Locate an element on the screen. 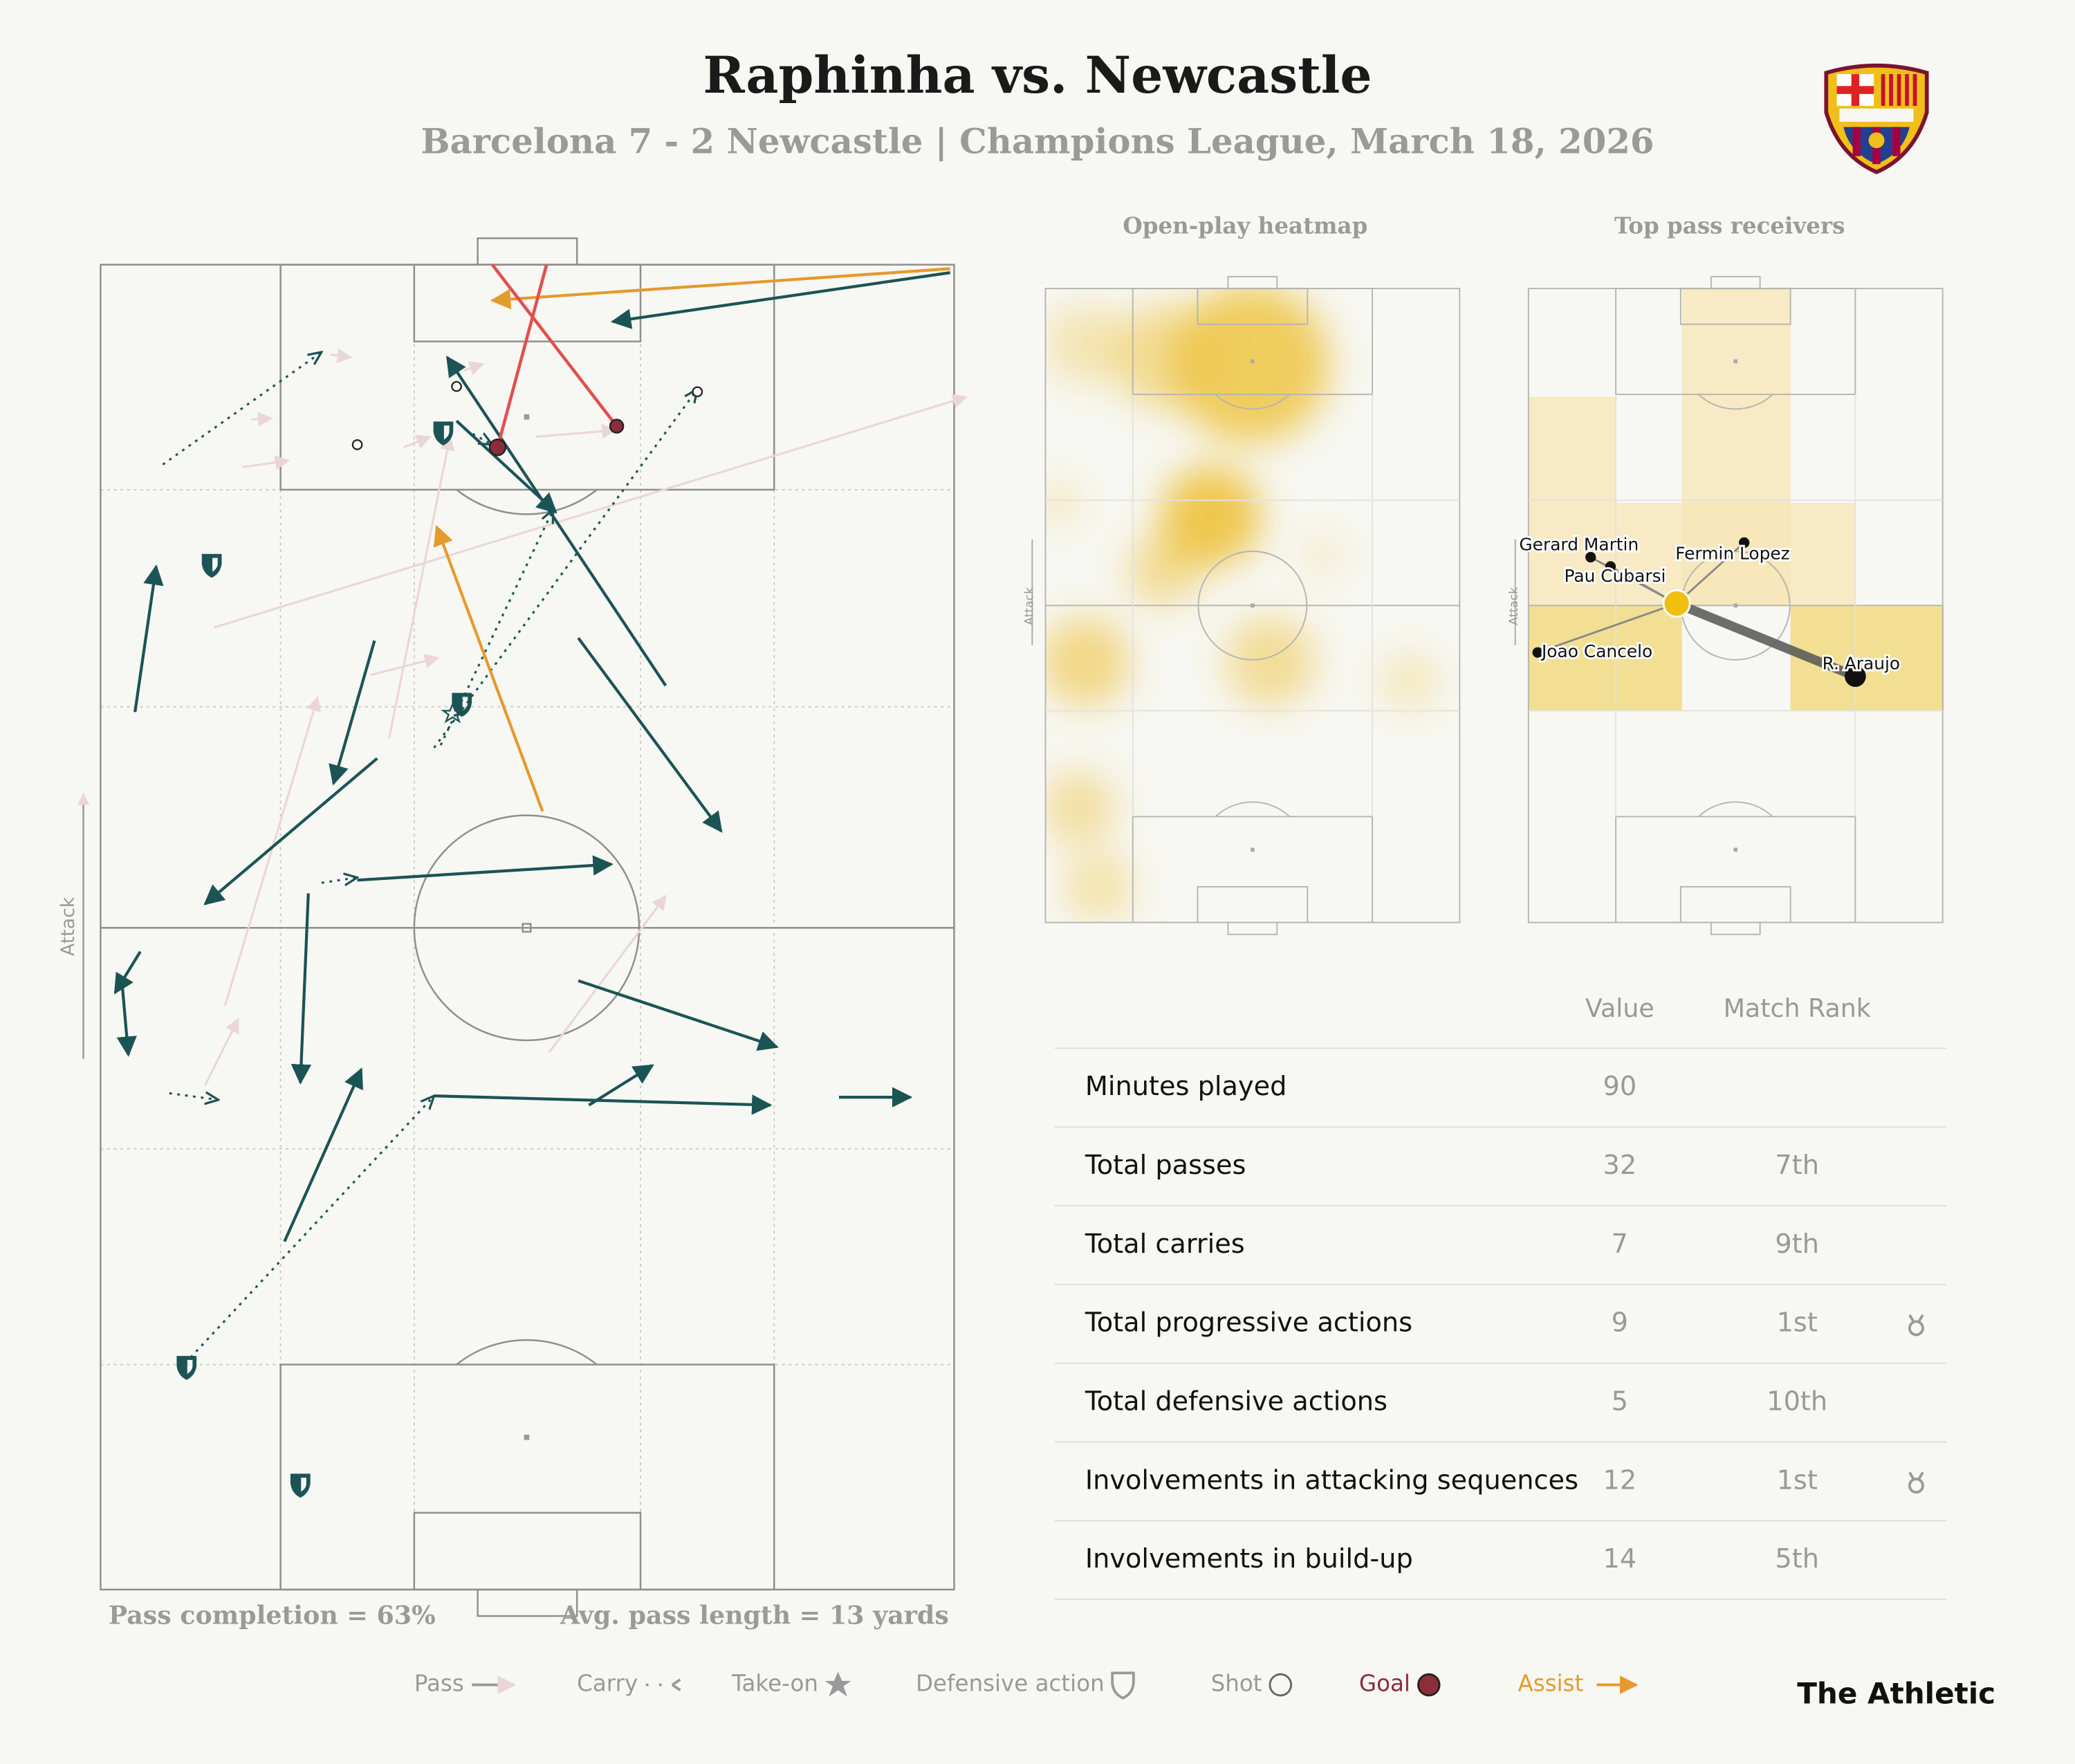 Image resolution: width=2075 pixels, height=1764 pixels. row-rank: 9th is located at coordinates (1797, 1244).